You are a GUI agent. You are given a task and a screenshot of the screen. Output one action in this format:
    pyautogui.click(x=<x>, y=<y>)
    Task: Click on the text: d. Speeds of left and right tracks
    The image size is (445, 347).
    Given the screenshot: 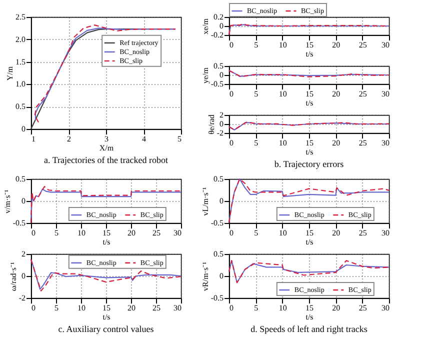 What is the action you would take?
    pyautogui.click(x=309, y=329)
    